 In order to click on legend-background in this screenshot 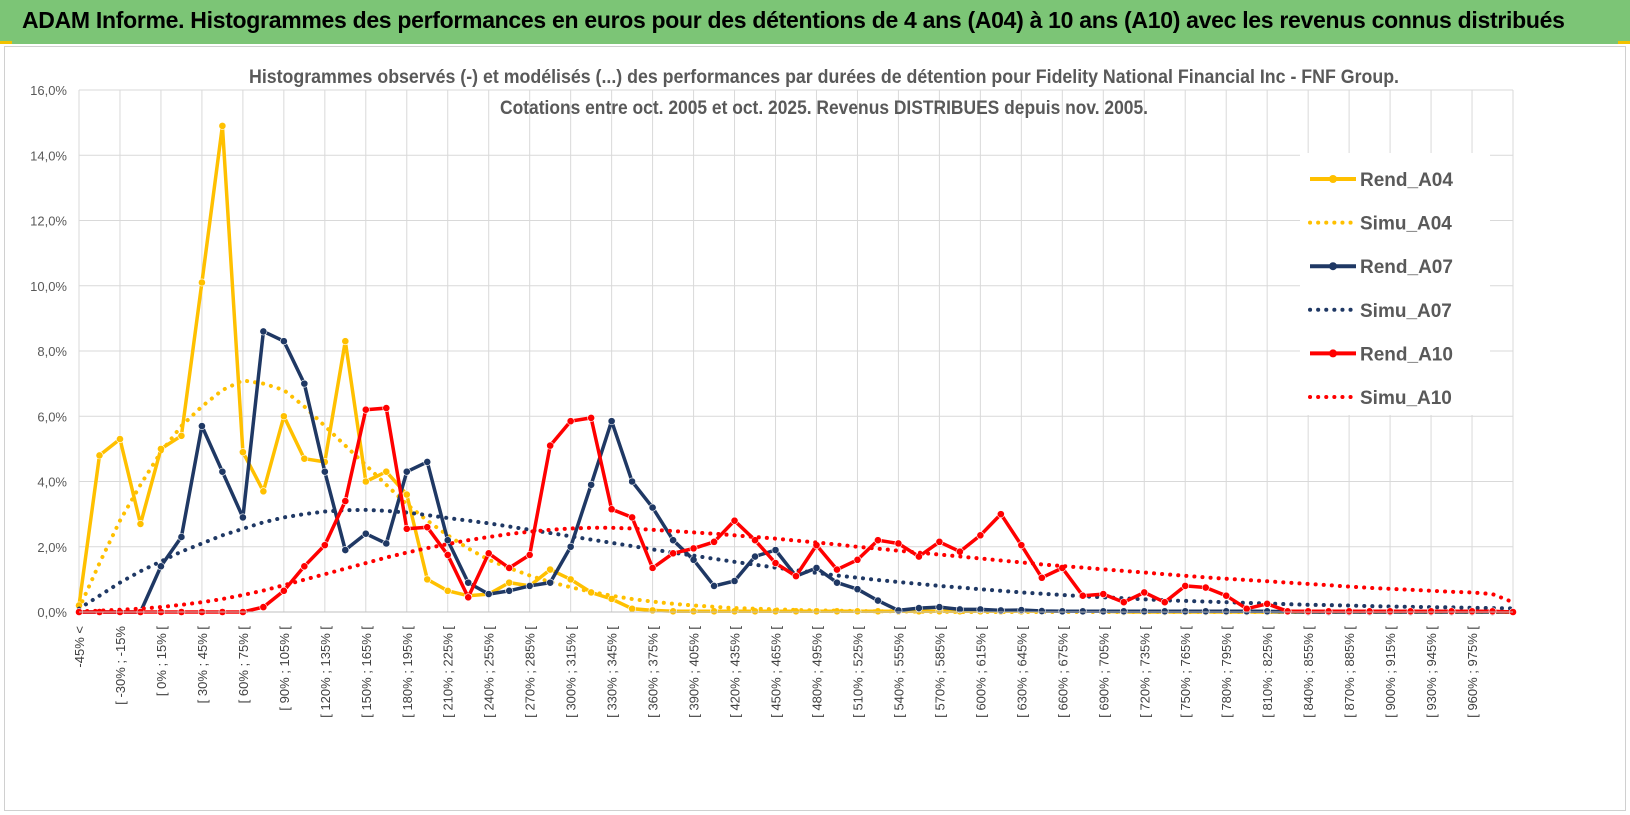, I will do `click(1395, 284)`.